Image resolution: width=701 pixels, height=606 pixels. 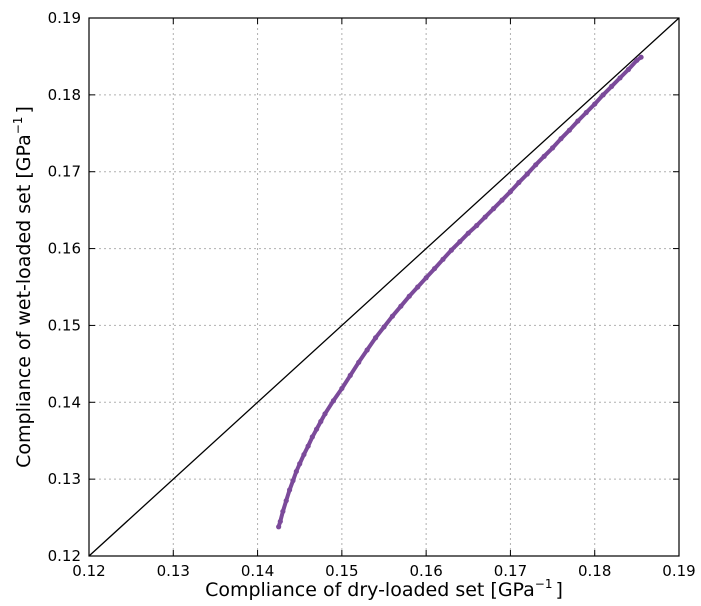 What do you see at coordinates (257, 571) in the screenshot?
I see `x-tick-label: 0.14` at bounding box center [257, 571].